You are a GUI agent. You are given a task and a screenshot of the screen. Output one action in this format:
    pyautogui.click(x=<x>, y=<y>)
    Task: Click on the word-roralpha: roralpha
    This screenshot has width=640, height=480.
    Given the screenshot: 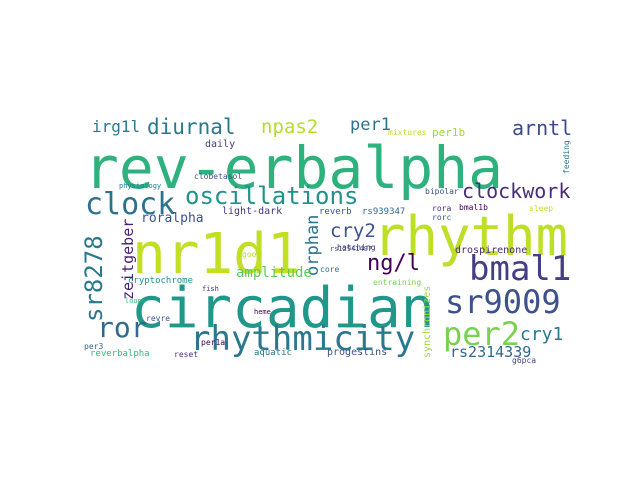 What is the action you would take?
    pyautogui.click(x=172, y=218)
    